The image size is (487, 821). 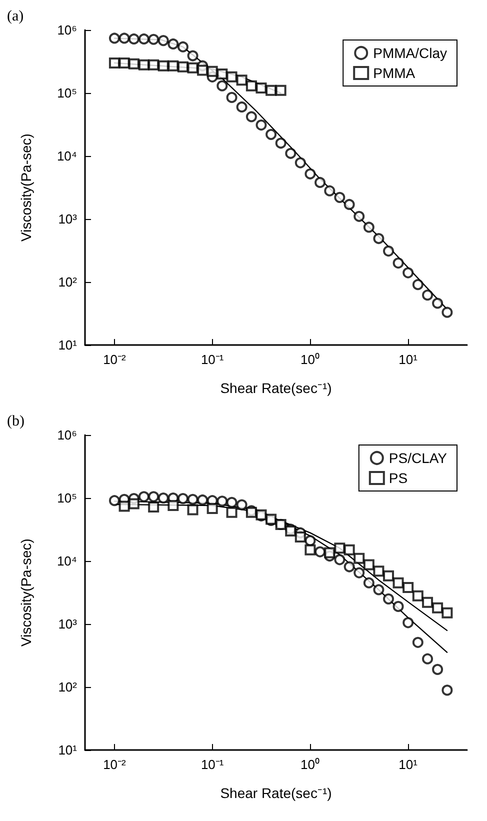 I want to click on legend-label: PMMA, so click(x=394, y=73).